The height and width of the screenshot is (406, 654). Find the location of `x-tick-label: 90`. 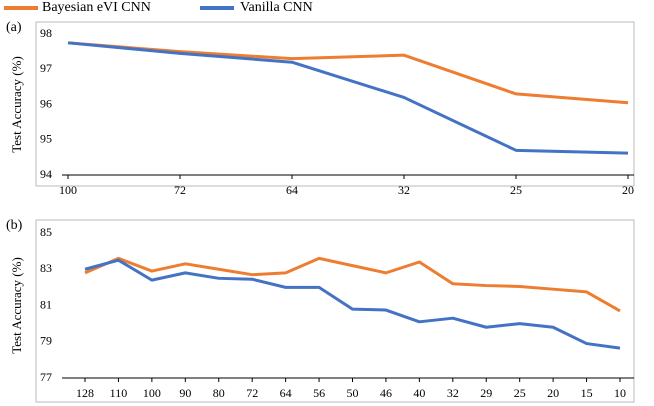

x-tick-label: 90 is located at coordinates (185, 393).